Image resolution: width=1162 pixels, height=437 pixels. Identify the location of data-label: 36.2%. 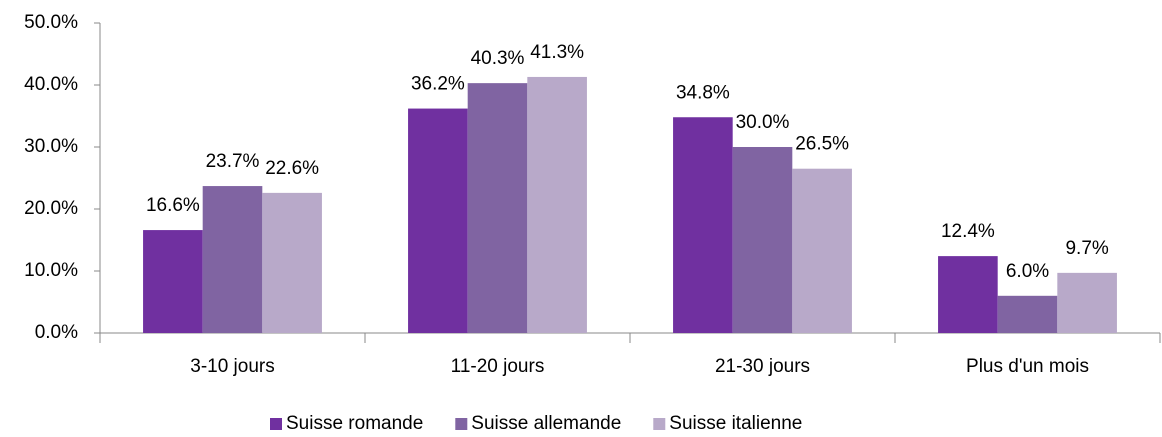
(438, 84).